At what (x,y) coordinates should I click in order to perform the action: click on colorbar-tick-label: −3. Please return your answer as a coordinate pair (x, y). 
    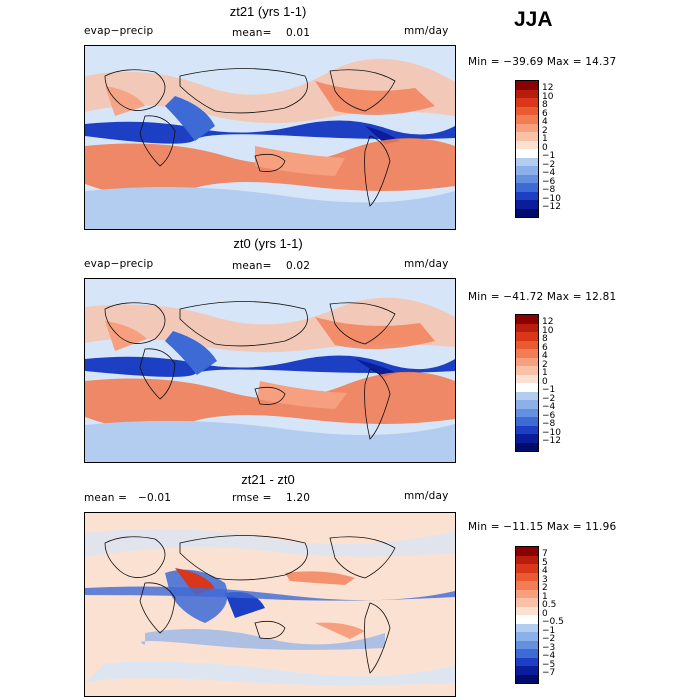
    Looking at the image, I should click on (549, 647).